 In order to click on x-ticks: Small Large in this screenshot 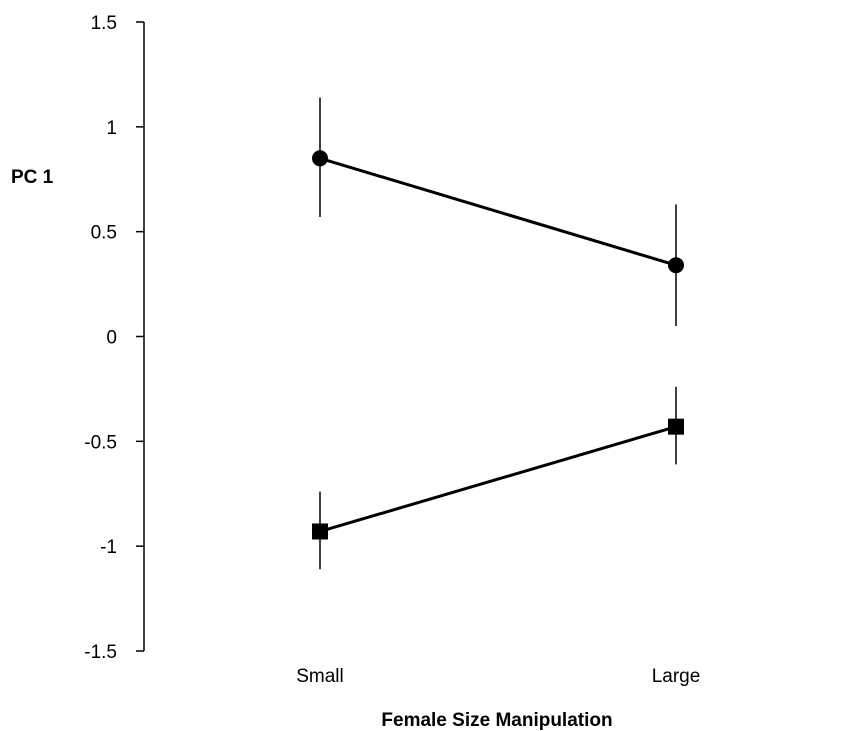, I will do `click(498, 676)`.